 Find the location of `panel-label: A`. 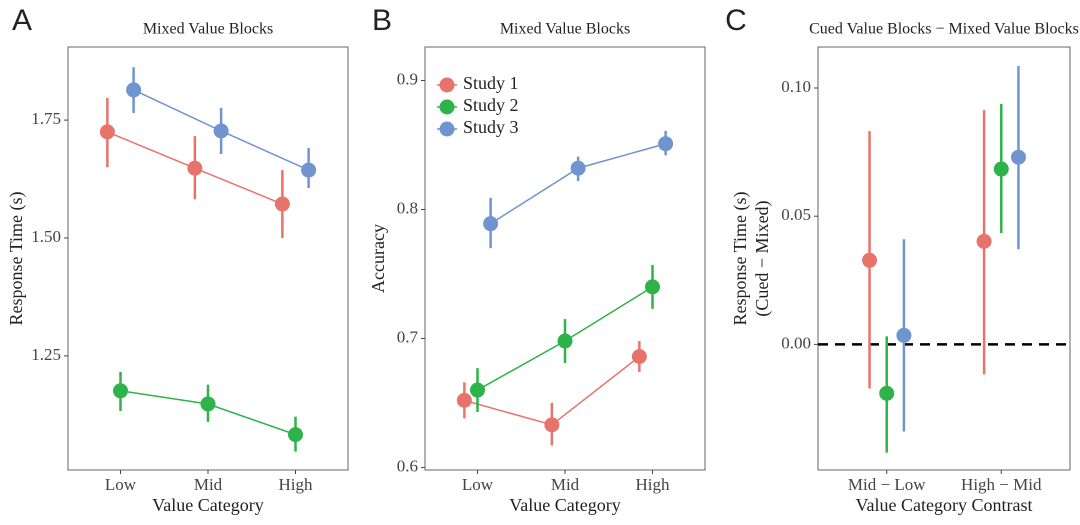

panel-label: A is located at coordinates (22, 20).